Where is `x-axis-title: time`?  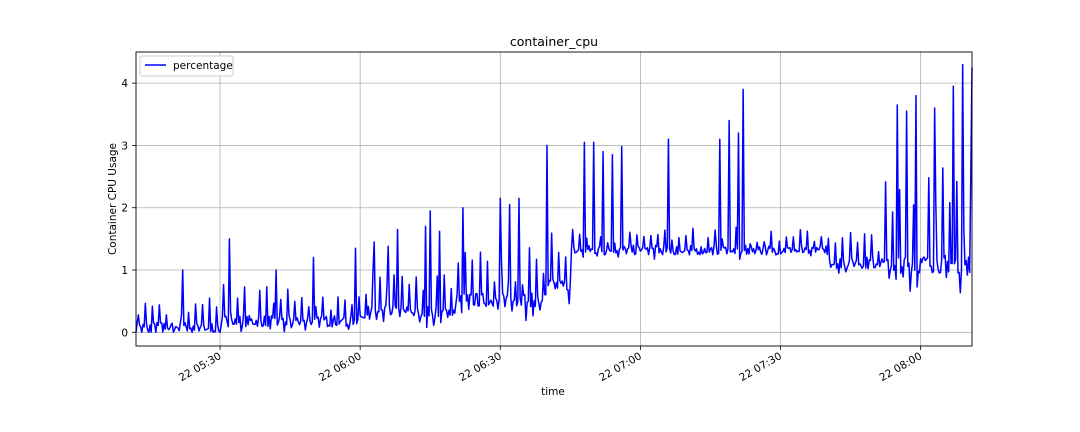
x-axis-title: time is located at coordinates (553, 392).